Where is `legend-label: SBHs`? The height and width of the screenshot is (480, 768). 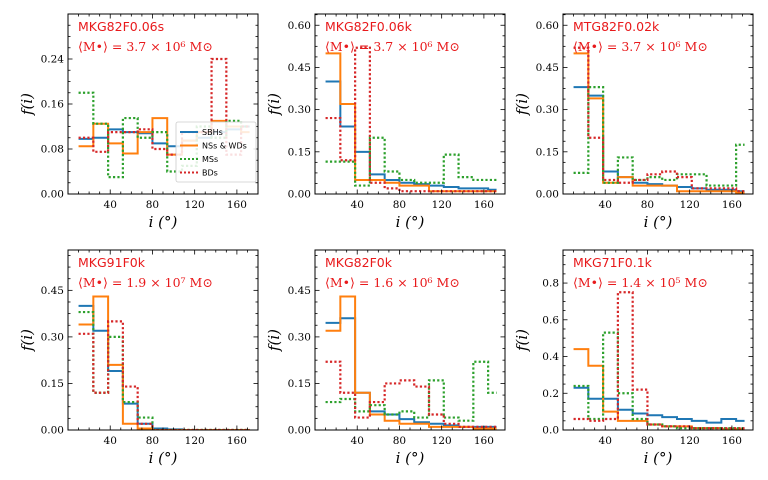
legend-label: SBHs is located at coordinates (212, 132).